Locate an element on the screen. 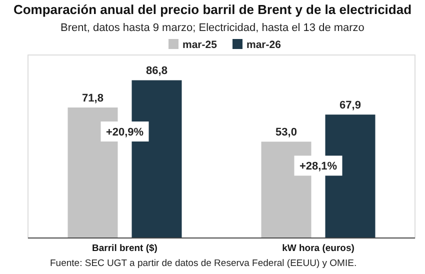 The image size is (425, 274). data-label: 86,8 is located at coordinates (157, 71).